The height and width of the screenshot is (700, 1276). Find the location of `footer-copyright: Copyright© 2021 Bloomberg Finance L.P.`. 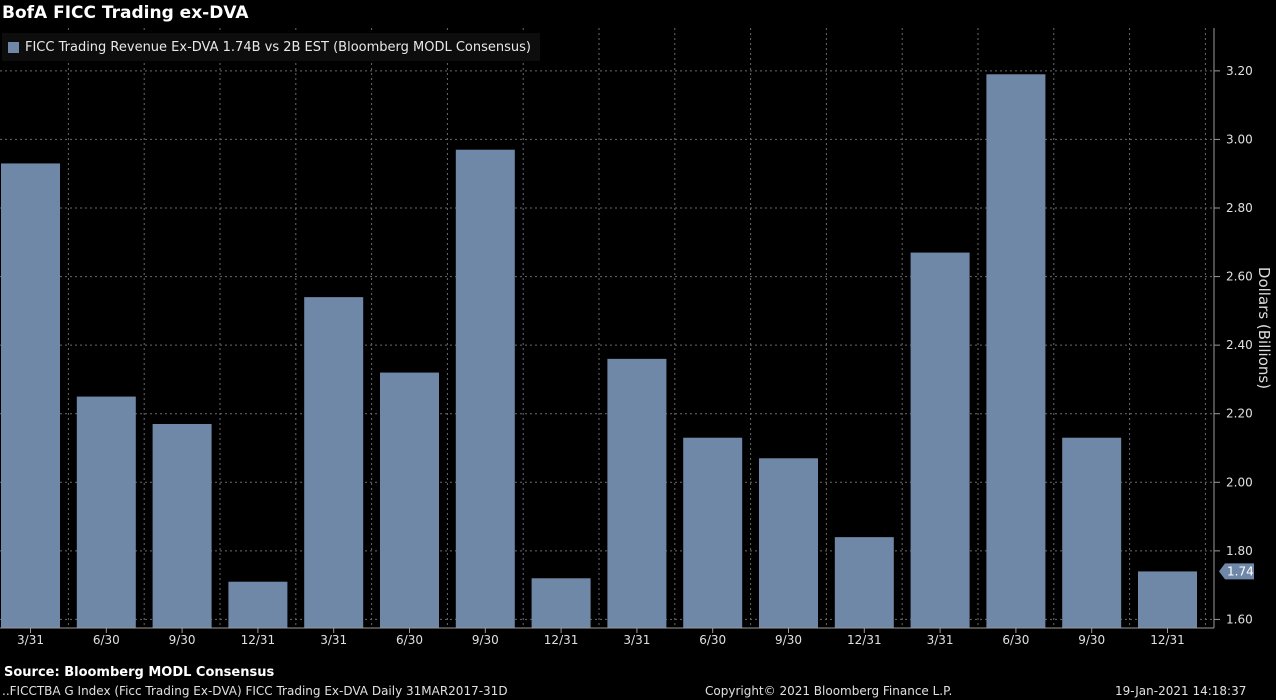

footer-copyright: Copyright© 2021 Bloomberg Finance L.P. is located at coordinates (829, 691).